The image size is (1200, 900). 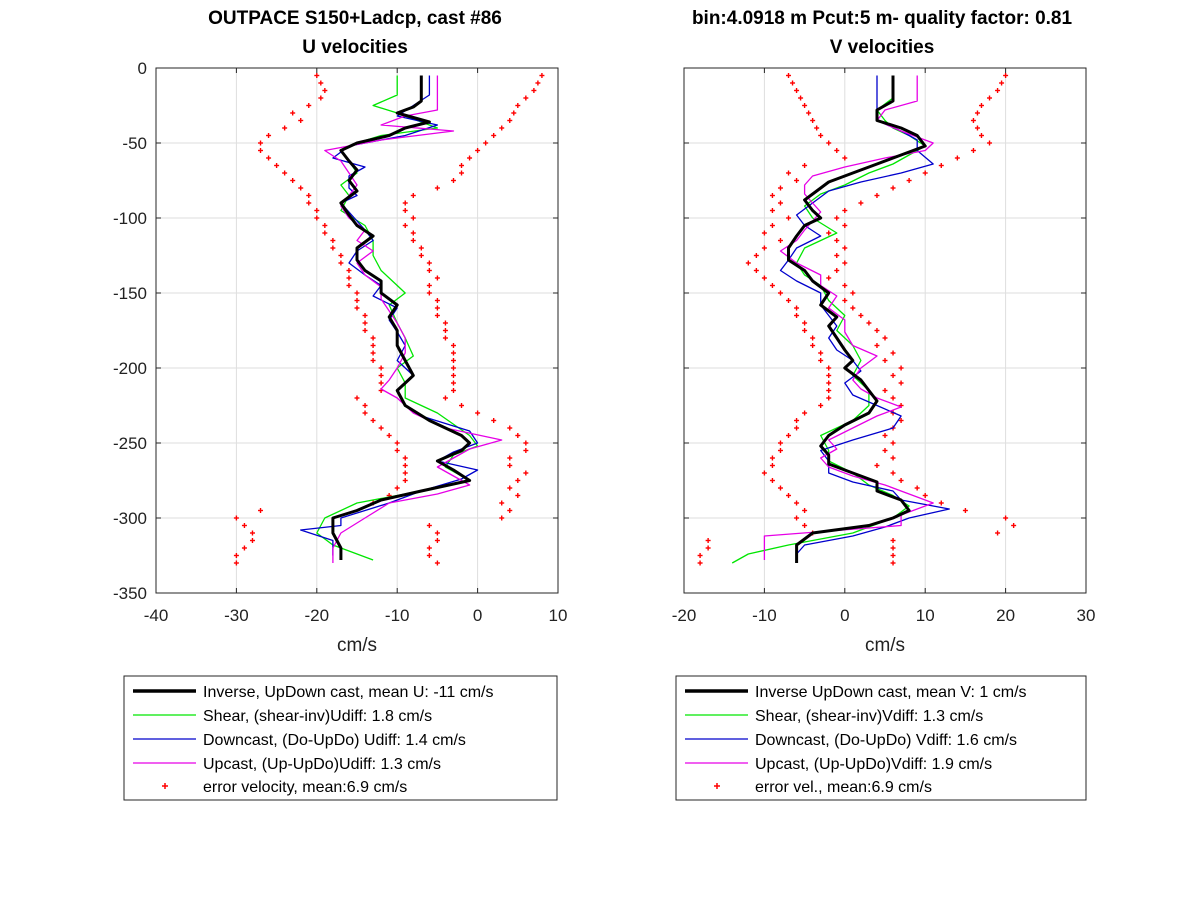 What do you see at coordinates (322, 764) in the screenshot?
I see `u-legend-label-upcast: Upcast, (Up-UpDo)Udiff: 1.3 cm/s` at bounding box center [322, 764].